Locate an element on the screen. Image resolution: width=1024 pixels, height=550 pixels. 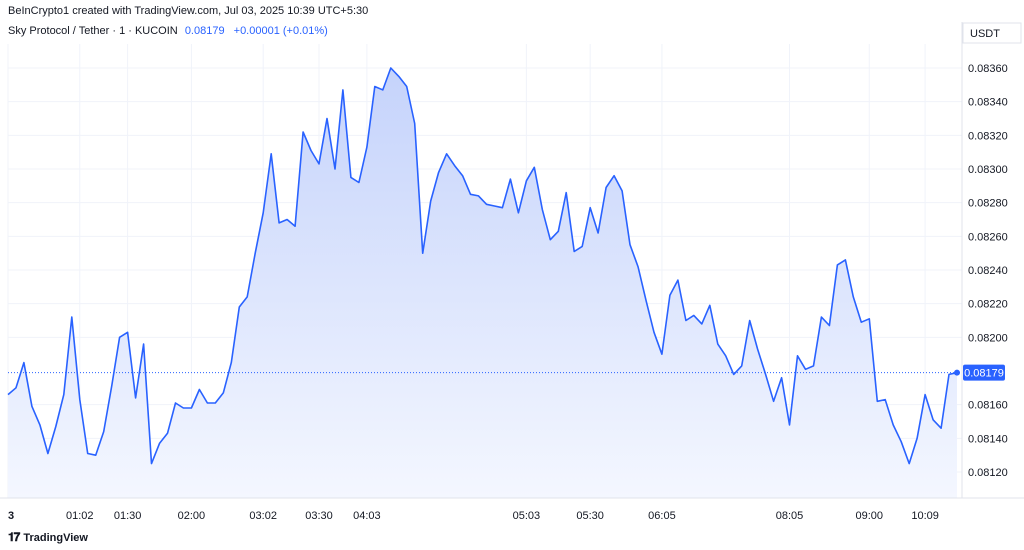
y-tick-label: 0.08300 is located at coordinates (988, 170).